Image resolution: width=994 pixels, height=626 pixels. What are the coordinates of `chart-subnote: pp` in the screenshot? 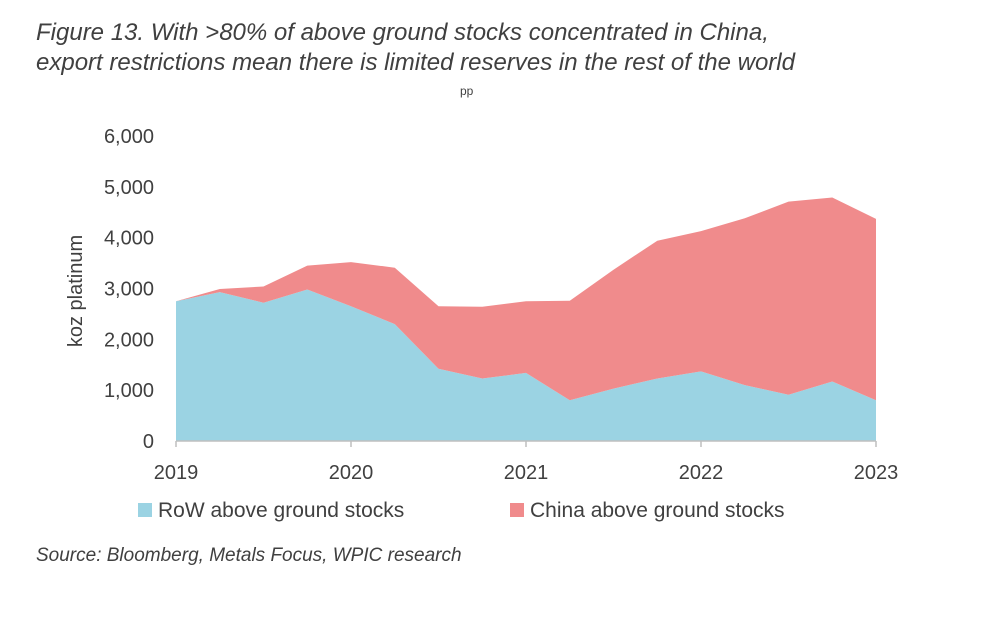 It's located at (467, 91).